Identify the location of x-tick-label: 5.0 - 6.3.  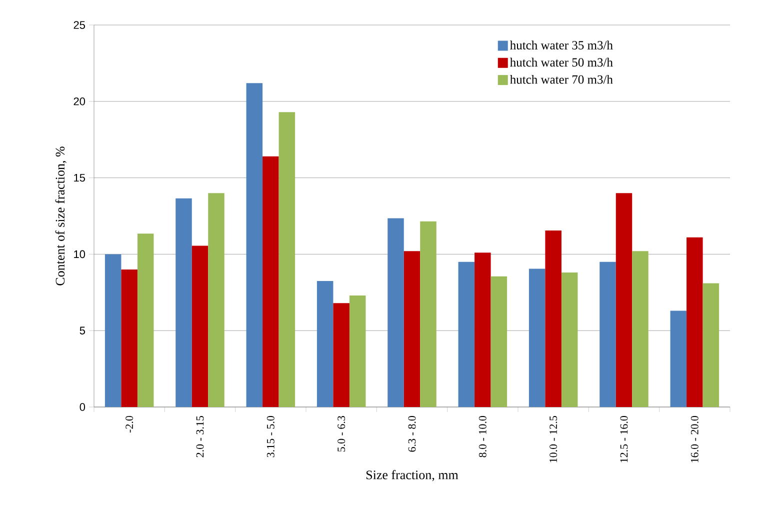
(342, 434).